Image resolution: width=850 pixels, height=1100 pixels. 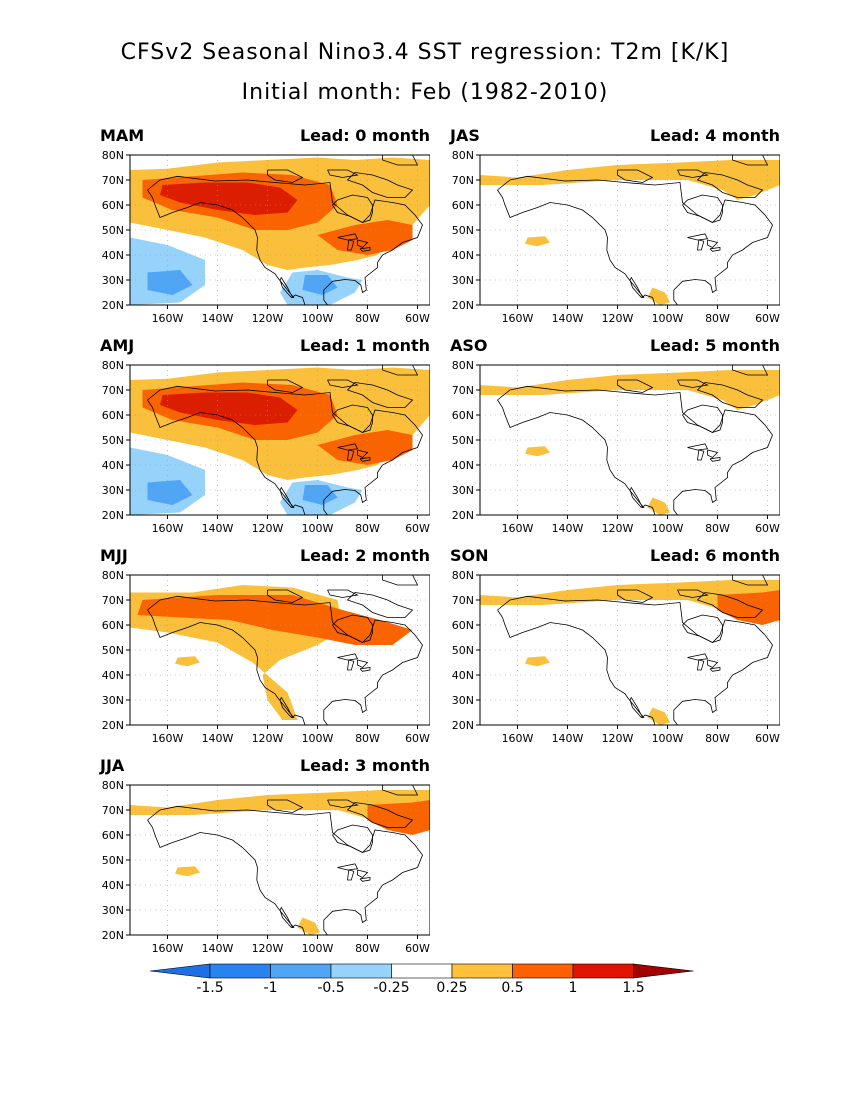 I want to click on colorbar-arrow-low, so click(x=180, y=971).